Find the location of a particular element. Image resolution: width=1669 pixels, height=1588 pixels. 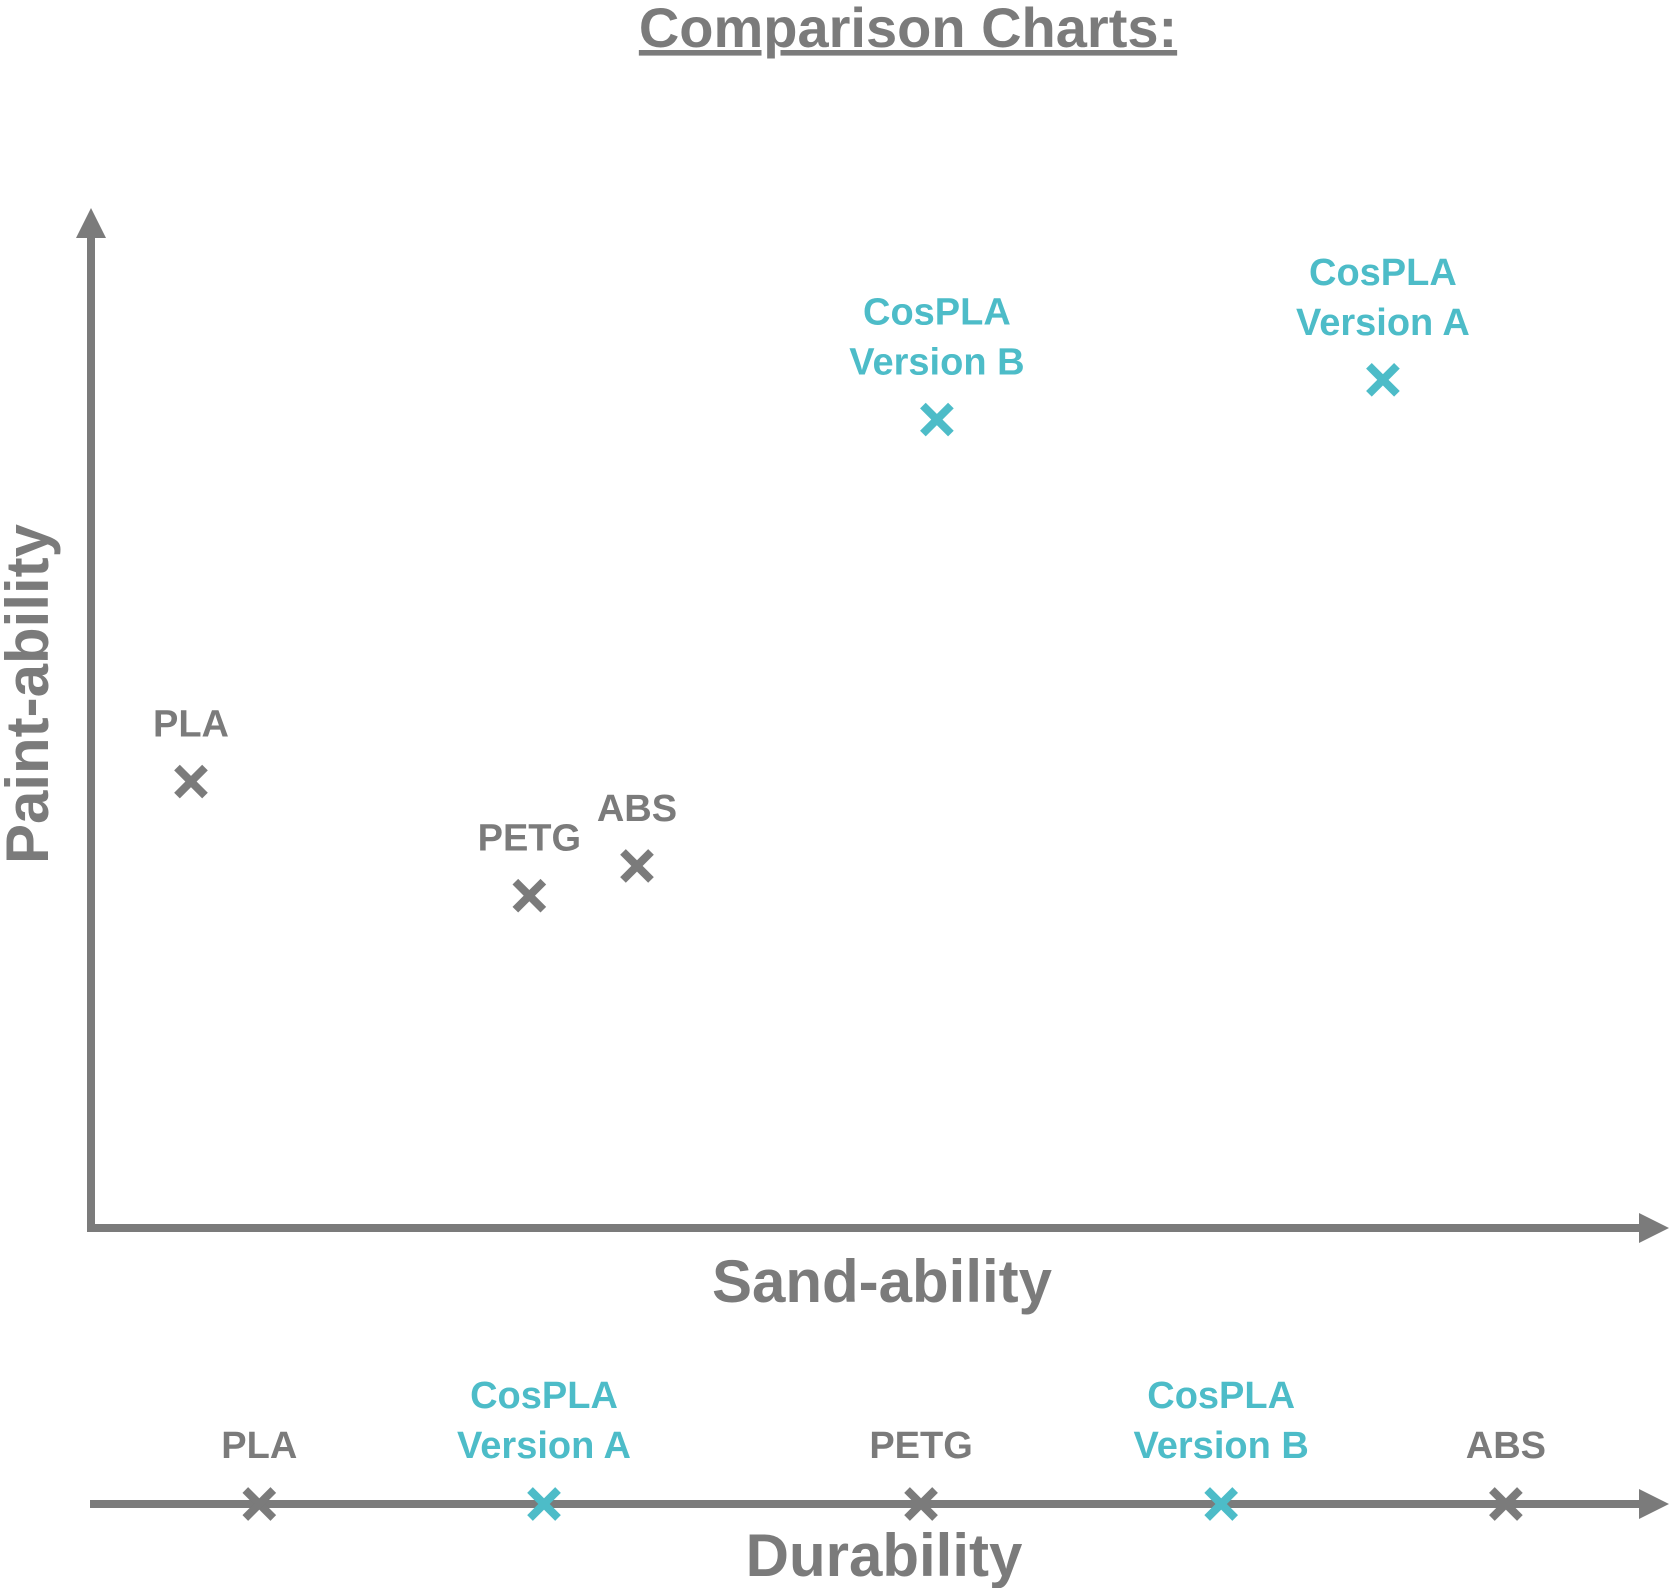

point-petg-marker is located at coordinates (529, 895).